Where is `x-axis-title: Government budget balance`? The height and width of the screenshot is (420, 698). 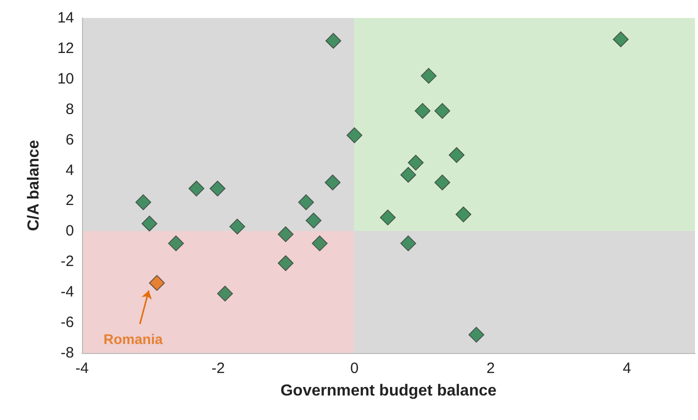
x-axis-title: Government budget balance is located at coordinates (388, 391).